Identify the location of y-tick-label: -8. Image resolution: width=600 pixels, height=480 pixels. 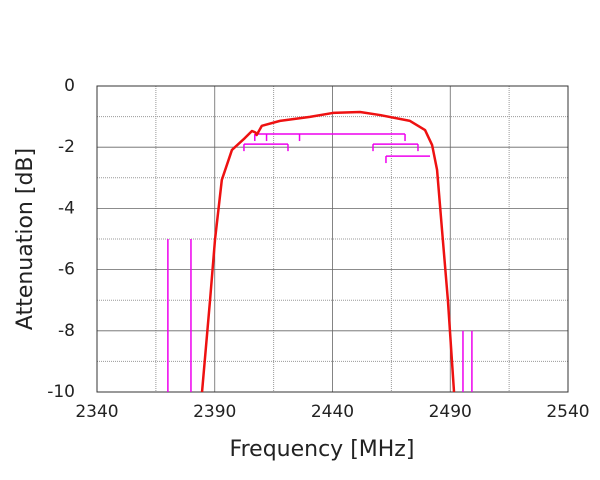
(66, 331).